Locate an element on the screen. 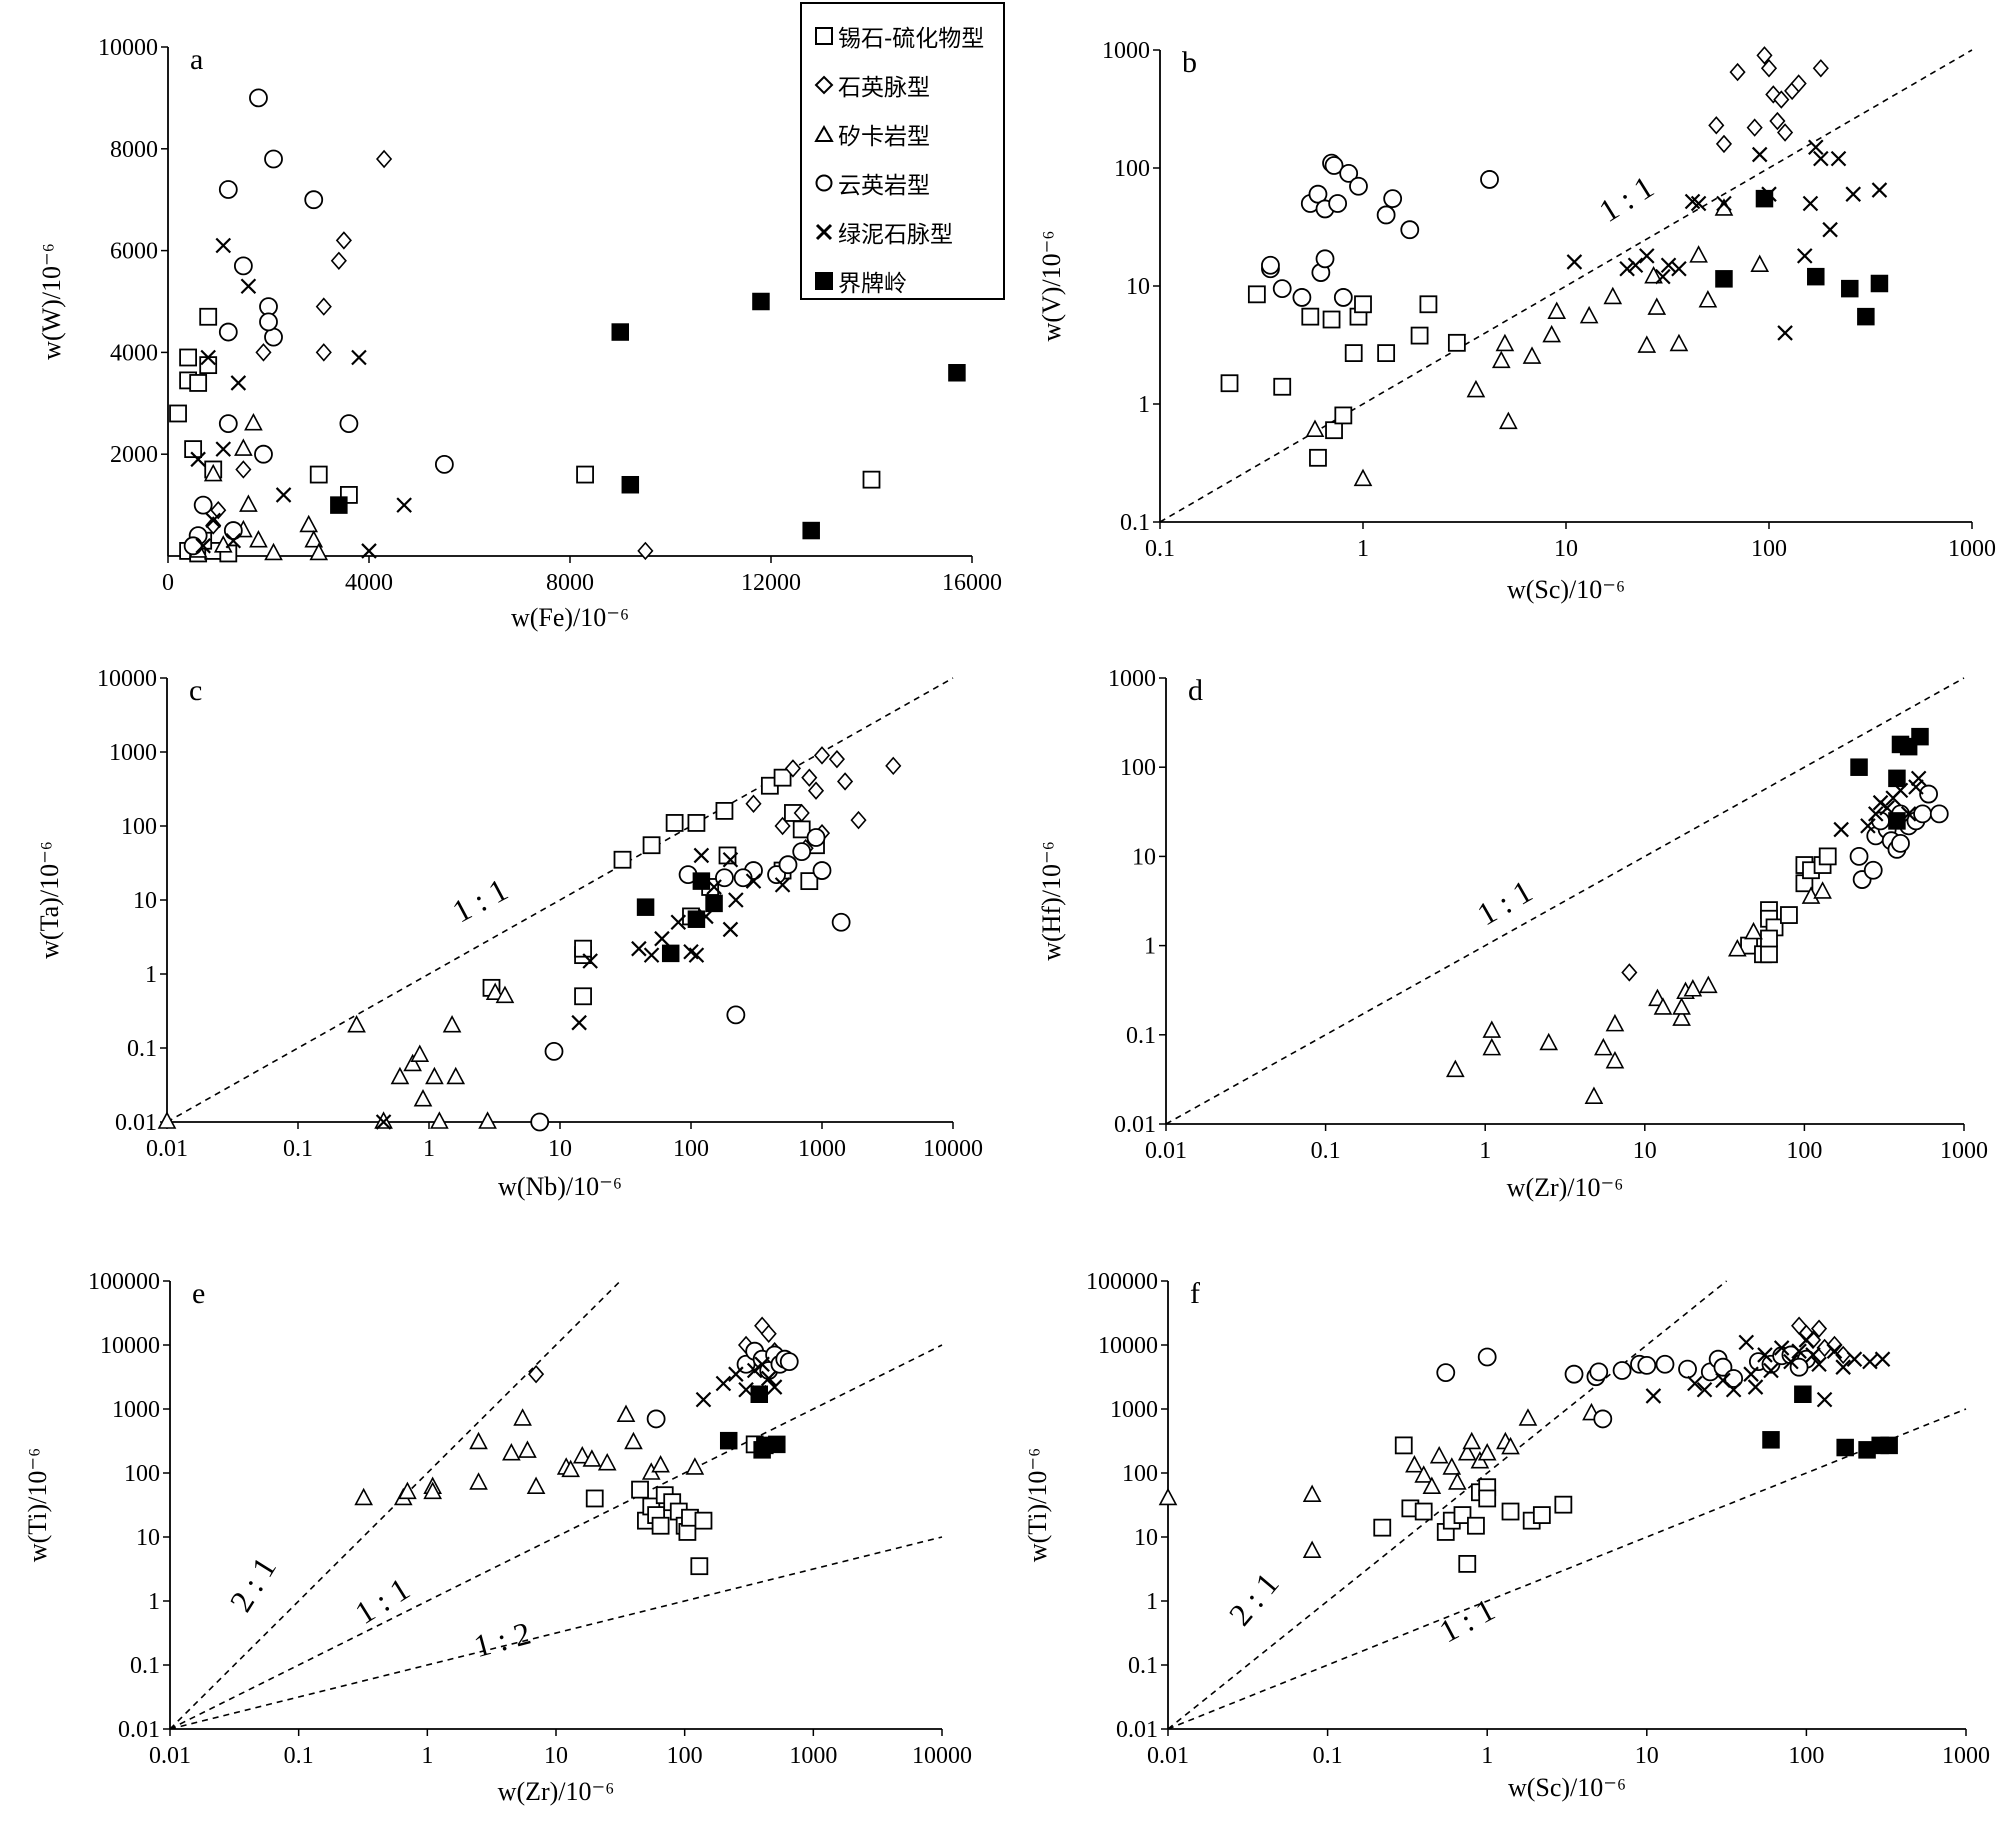 The height and width of the screenshot is (1823, 2008). legend-item: 绿泥石脉型 is located at coordinates (883, 232).